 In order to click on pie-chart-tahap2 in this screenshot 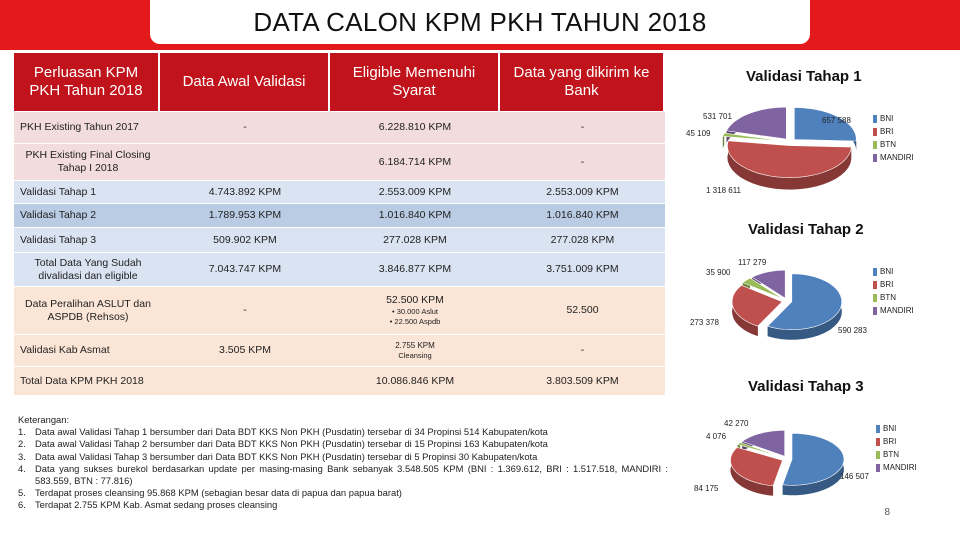, I will do `click(787, 304)`.